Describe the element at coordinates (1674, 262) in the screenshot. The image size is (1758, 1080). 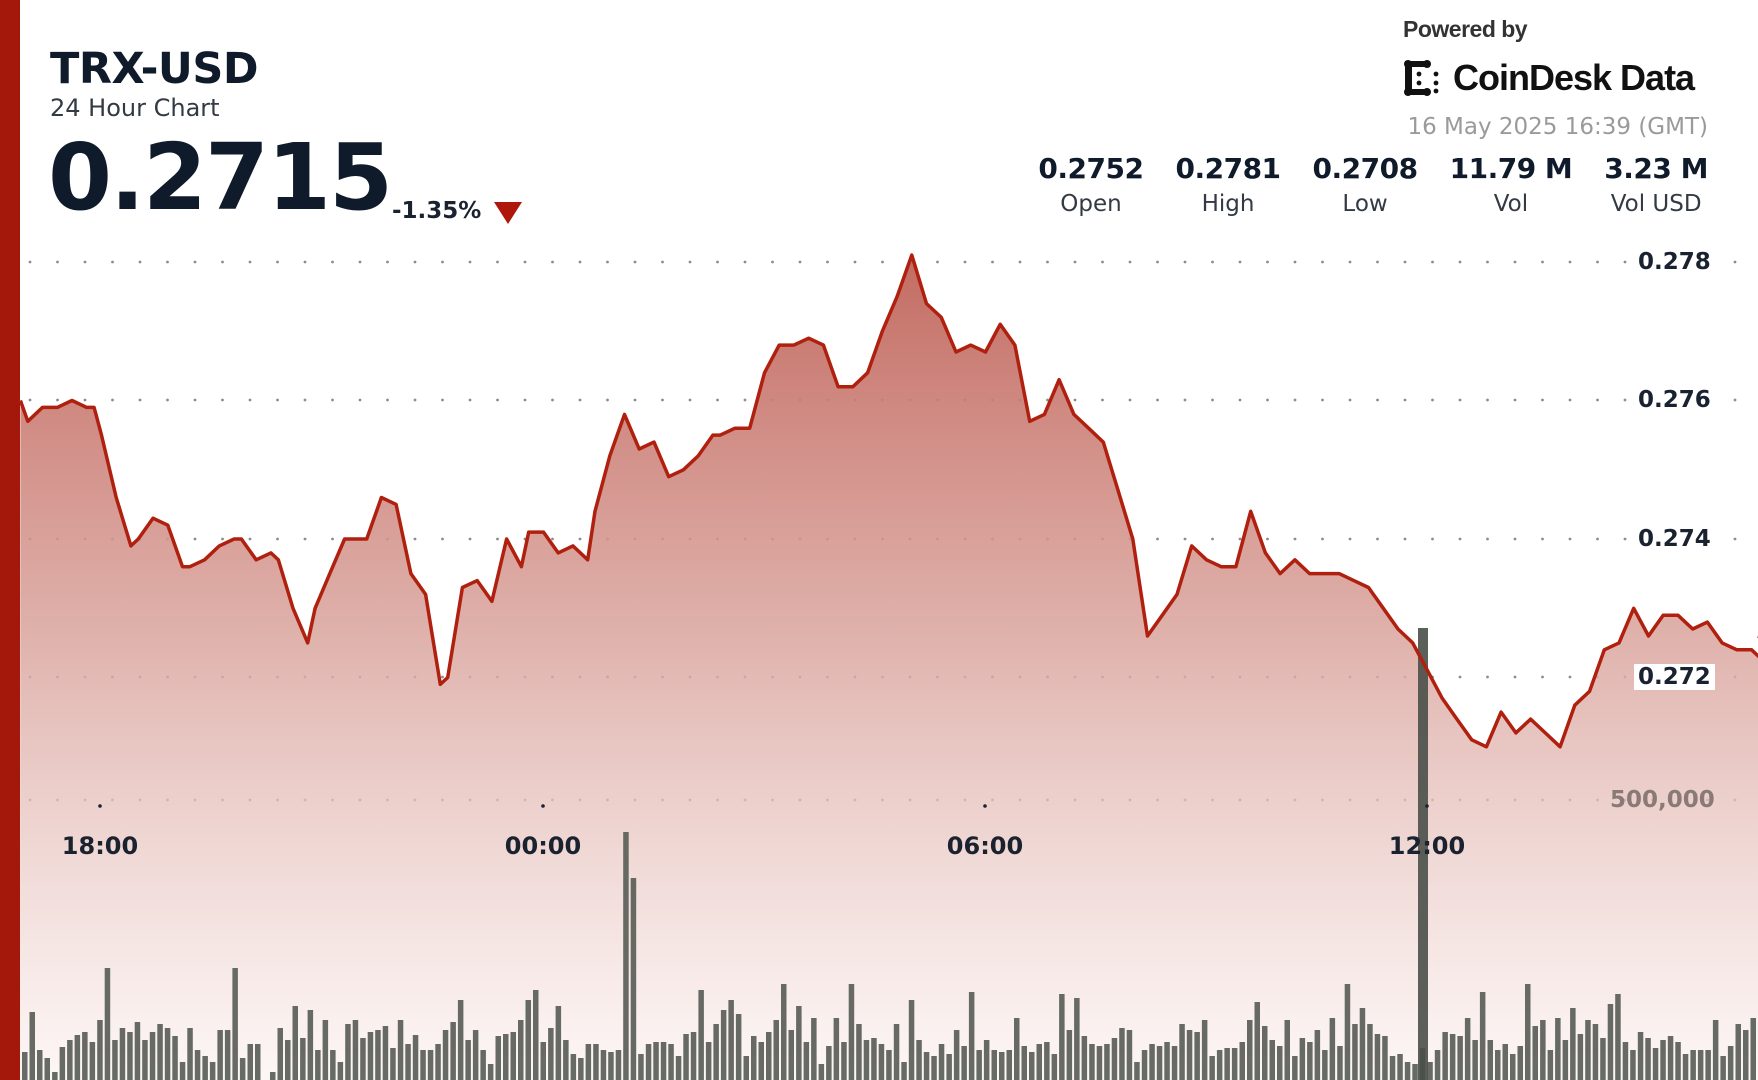
I see `y-tick-label: 0.278` at that location.